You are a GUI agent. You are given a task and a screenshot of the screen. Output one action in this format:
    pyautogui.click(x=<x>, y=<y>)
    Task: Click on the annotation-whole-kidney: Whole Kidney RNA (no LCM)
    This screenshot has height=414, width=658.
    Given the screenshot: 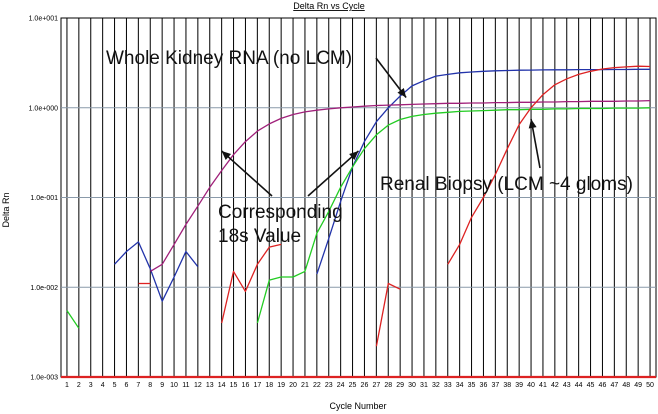 What is the action you would take?
    pyautogui.click(x=229, y=58)
    